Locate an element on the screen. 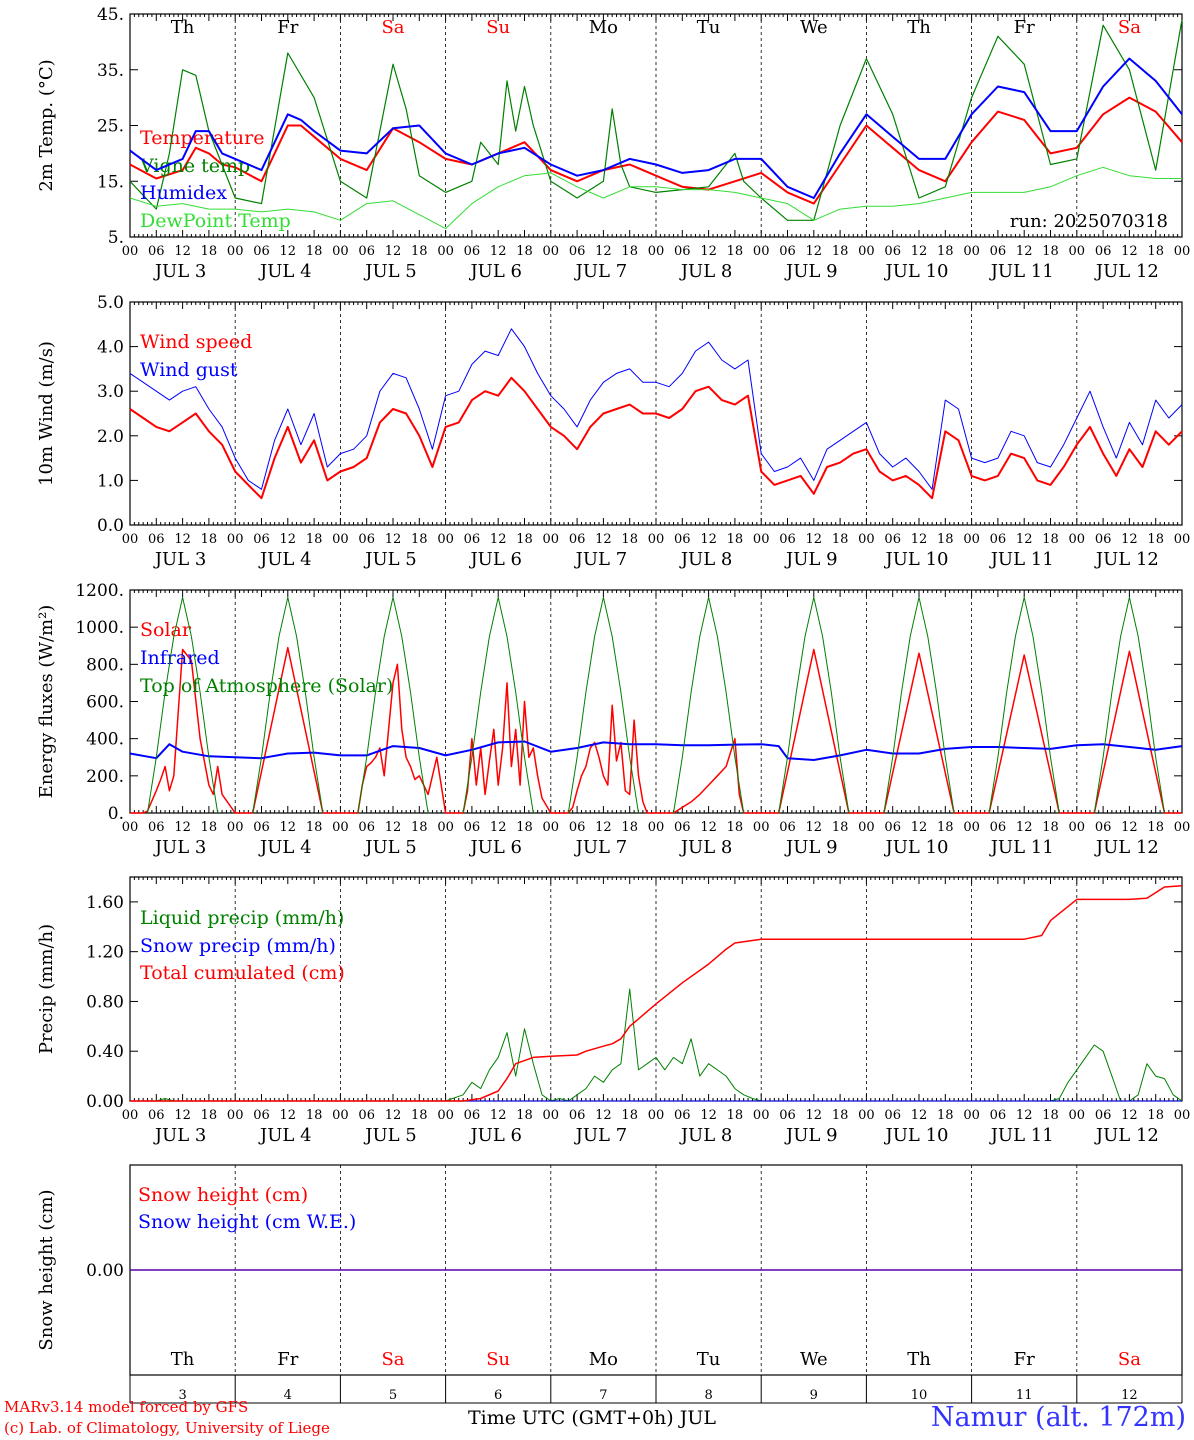 This screenshot has height=1440, width=1194. y-axis-label: Energy fluxes (W/m²) is located at coordinates (46, 702).